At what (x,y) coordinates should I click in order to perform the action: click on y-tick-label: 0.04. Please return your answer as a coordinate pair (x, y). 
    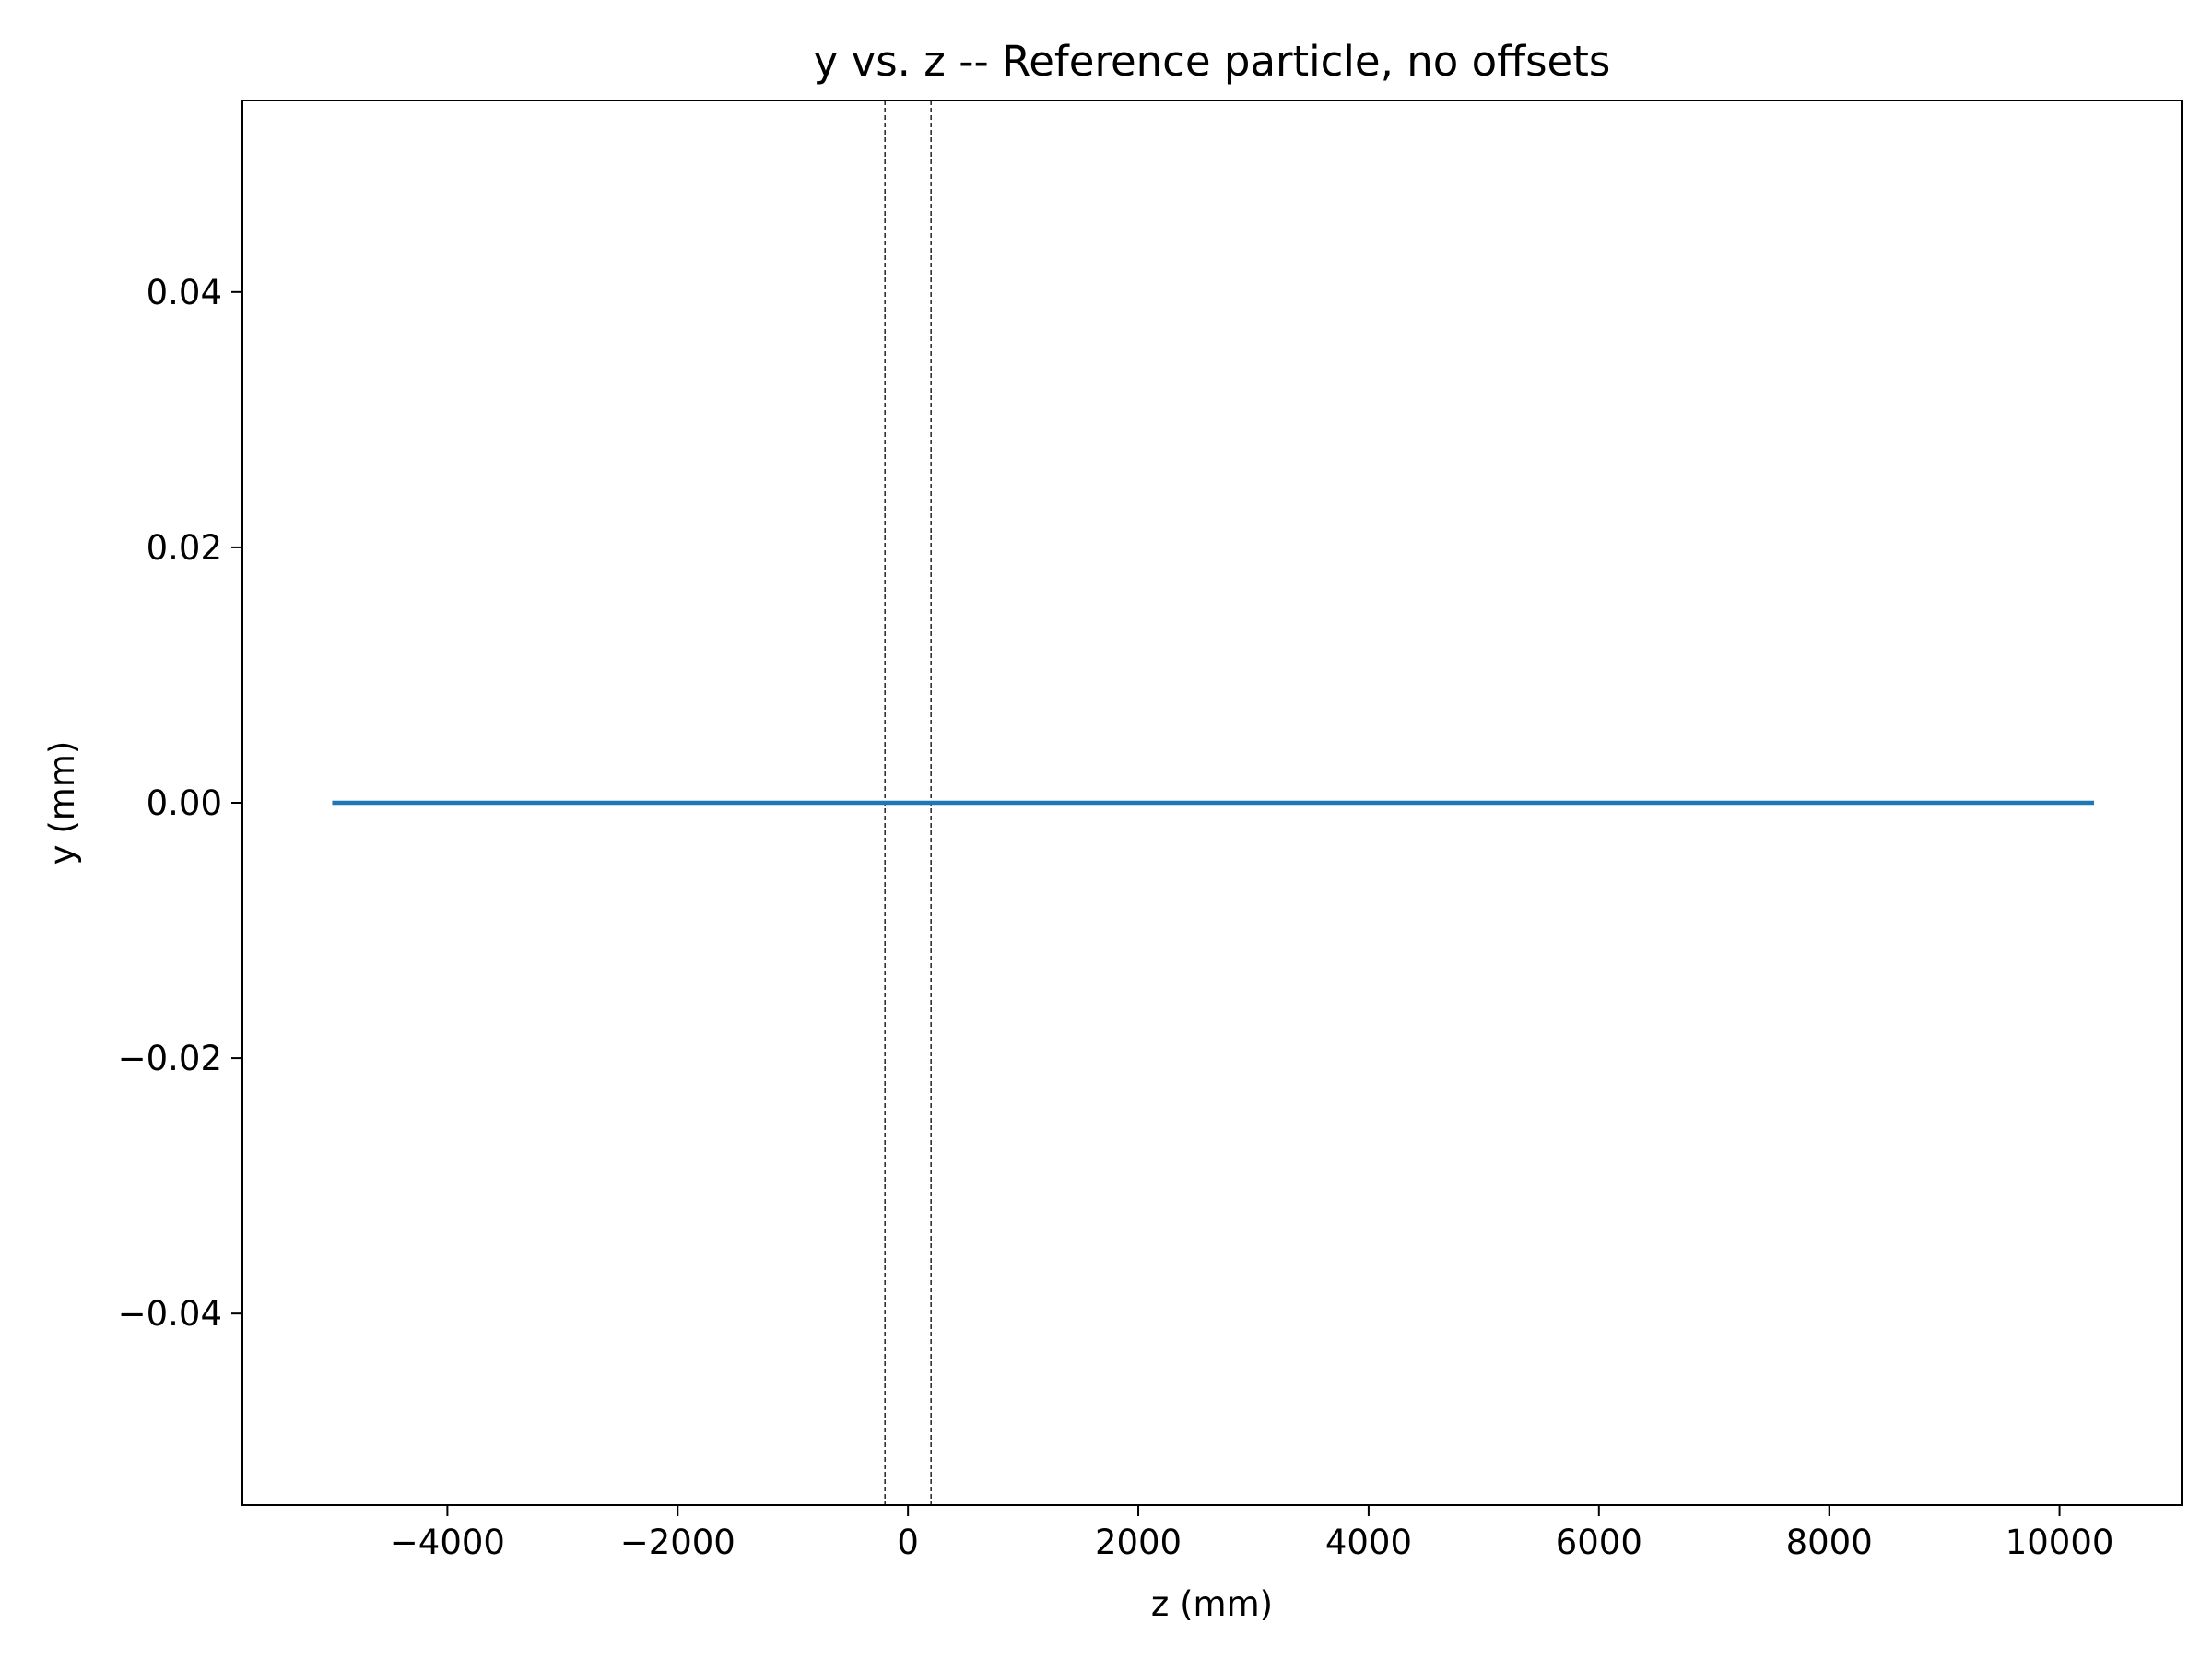
    Looking at the image, I should click on (184, 292).